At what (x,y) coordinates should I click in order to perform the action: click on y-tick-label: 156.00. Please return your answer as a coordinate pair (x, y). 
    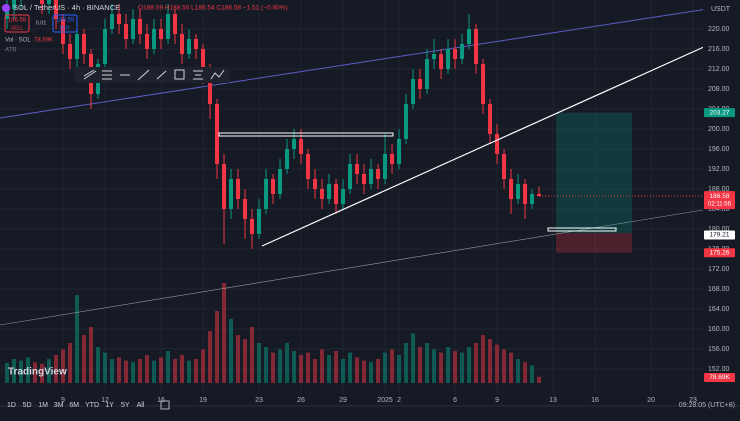
    Looking at the image, I should click on (719, 349).